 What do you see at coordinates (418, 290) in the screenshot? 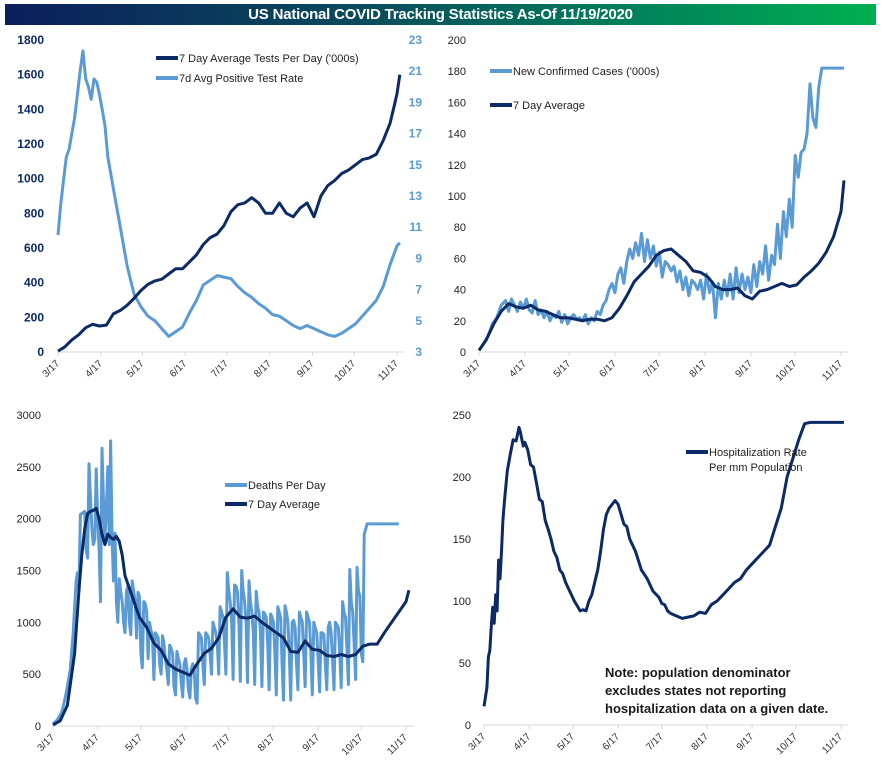
I see `y-right-tick-label: 7` at bounding box center [418, 290].